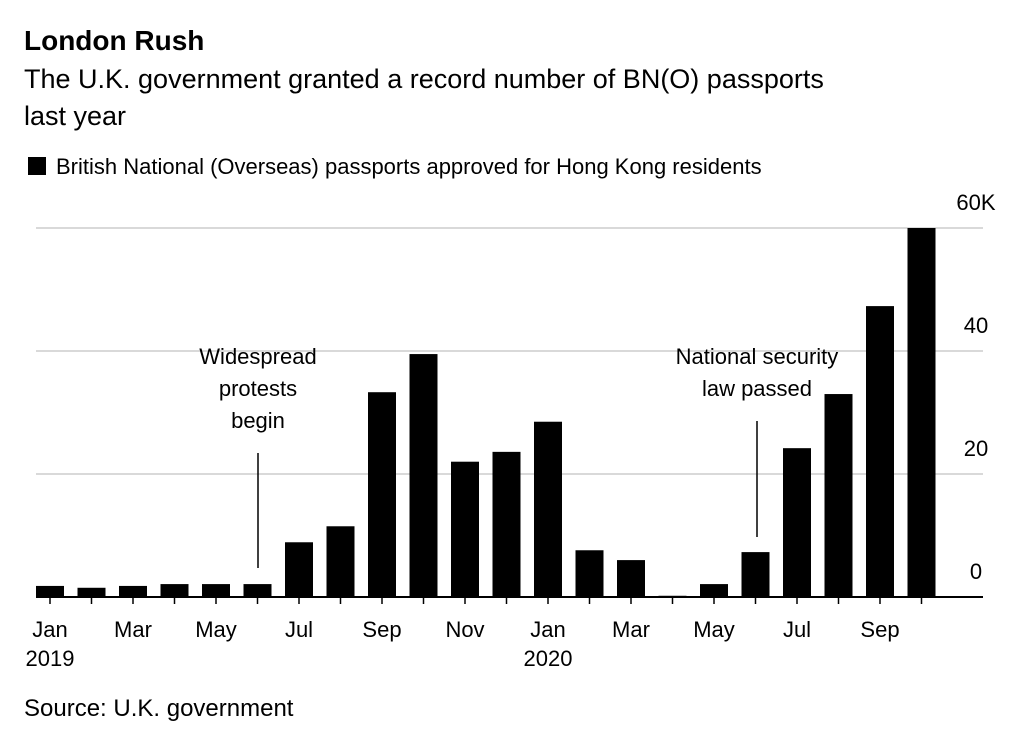 This screenshot has height=737, width=1023. What do you see at coordinates (976, 325) in the screenshot?
I see `y-tick-label: 40` at bounding box center [976, 325].